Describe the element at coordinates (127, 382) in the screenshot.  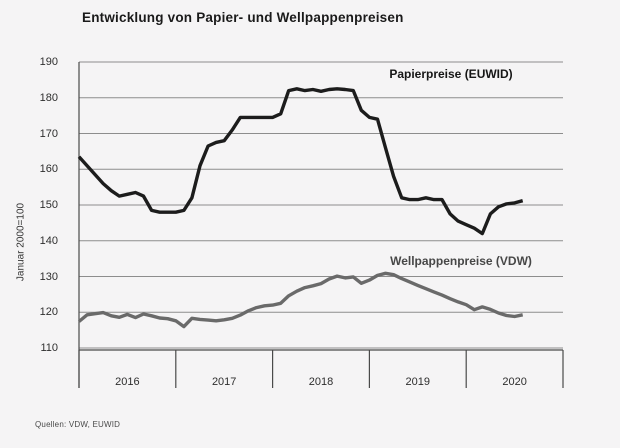
I see `x-year-label-2016: 2016` at that location.